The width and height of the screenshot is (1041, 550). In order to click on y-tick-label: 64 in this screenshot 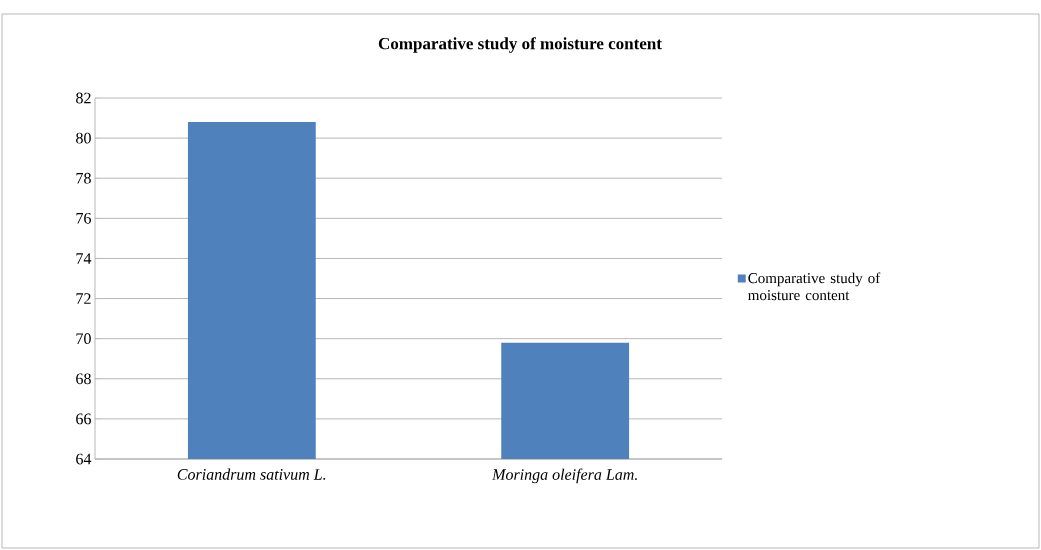, I will do `click(84, 459)`.